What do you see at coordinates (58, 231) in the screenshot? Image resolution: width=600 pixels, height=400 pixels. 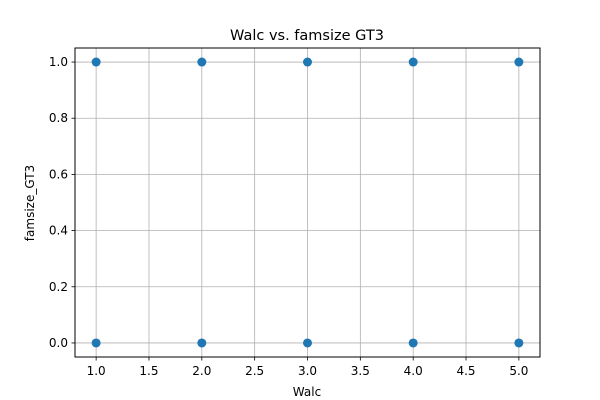 I see `y-tick-label: 0.4` at bounding box center [58, 231].